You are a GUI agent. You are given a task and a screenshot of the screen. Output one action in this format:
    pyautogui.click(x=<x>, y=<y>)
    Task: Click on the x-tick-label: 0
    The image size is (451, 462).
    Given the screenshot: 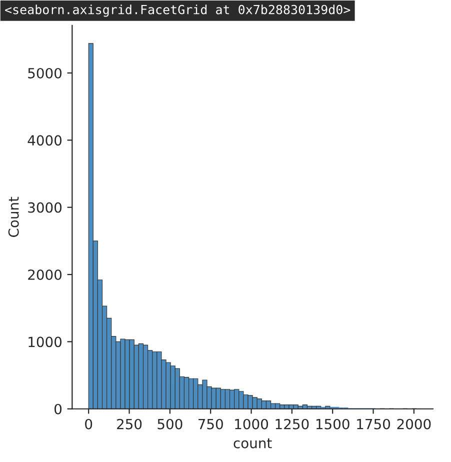 What is the action you would take?
    pyautogui.click(x=88, y=424)
    